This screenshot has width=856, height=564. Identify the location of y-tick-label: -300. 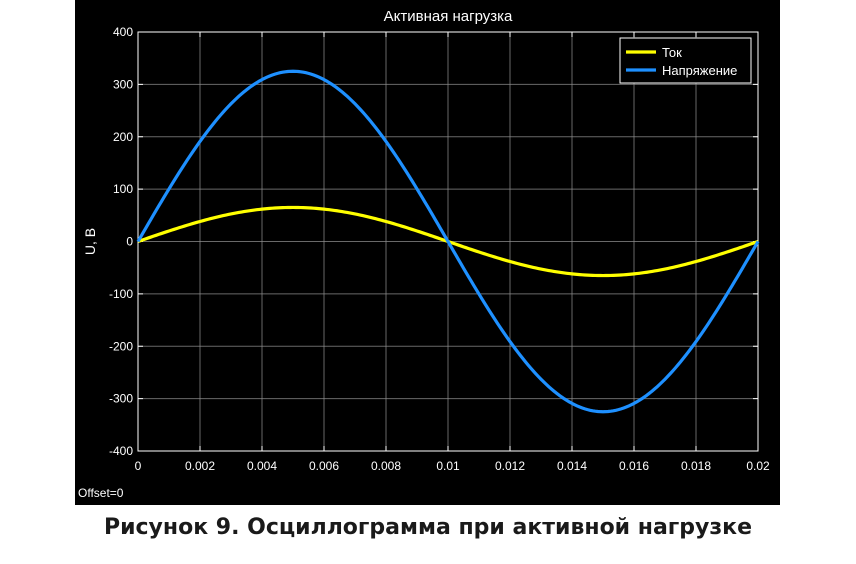
(121, 399).